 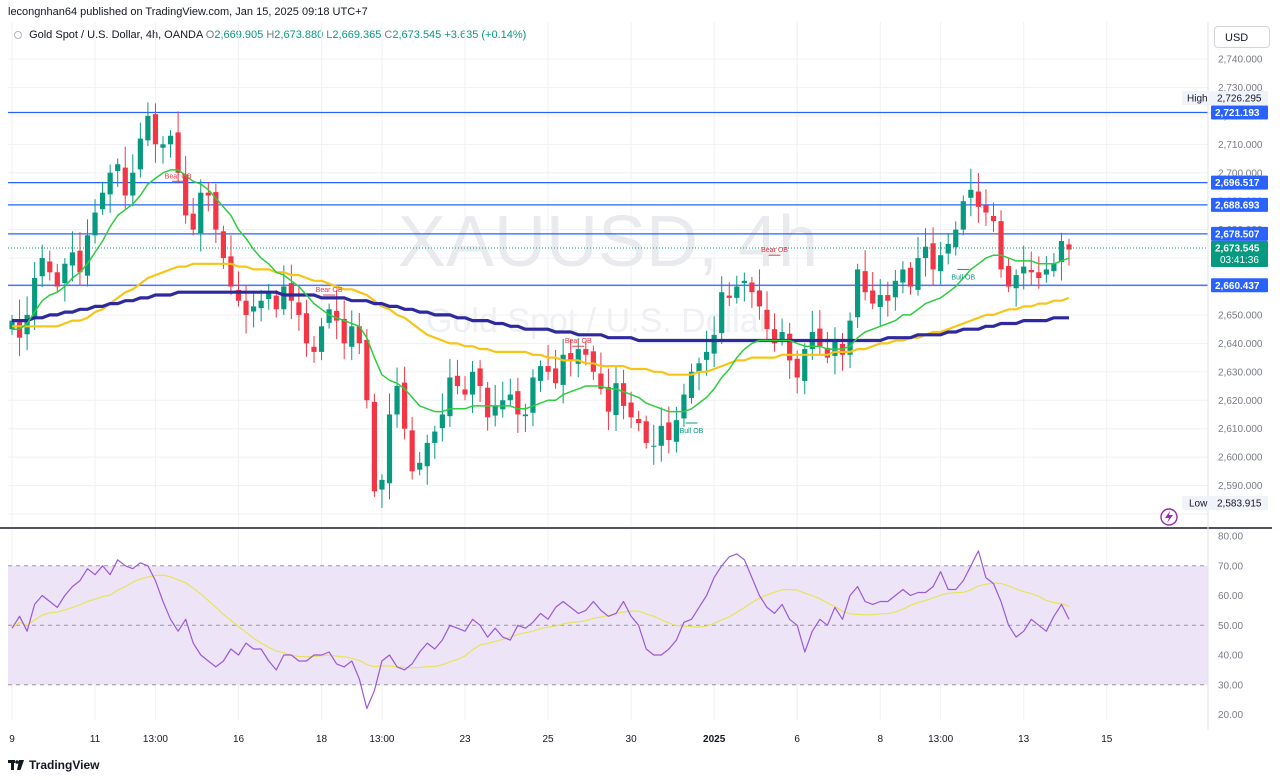 What do you see at coordinates (1239, 98) in the screenshot?
I see `high-marker-value: 2,726.295` at bounding box center [1239, 98].